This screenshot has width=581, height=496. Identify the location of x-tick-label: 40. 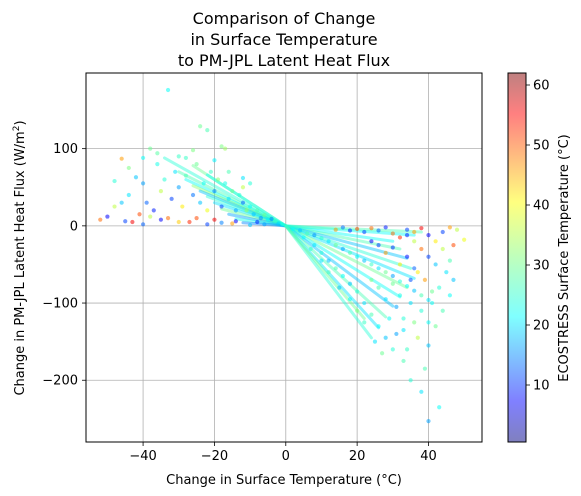
(428, 456).